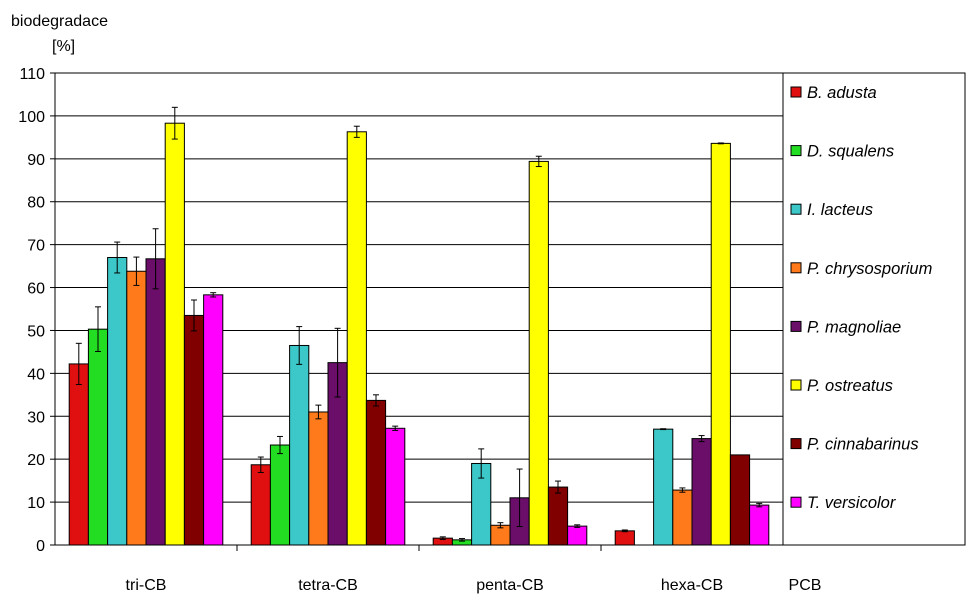 The image size is (970, 604). I want to click on x-category-label: tetra-CB, so click(328, 585).